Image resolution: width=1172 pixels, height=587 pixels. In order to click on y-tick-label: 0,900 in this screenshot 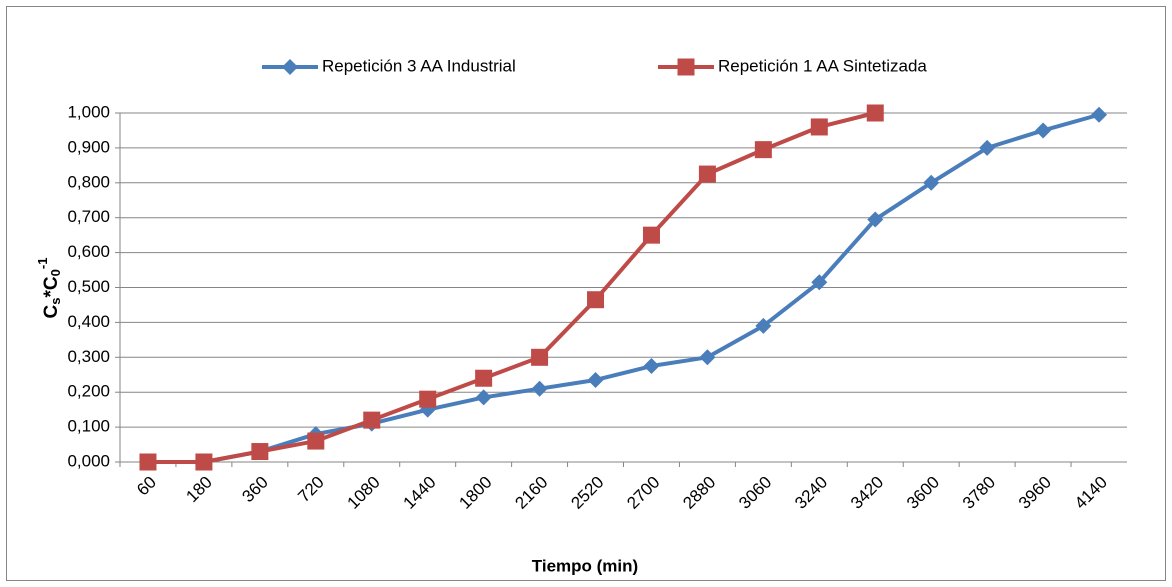, I will do `click(88, 146)`.